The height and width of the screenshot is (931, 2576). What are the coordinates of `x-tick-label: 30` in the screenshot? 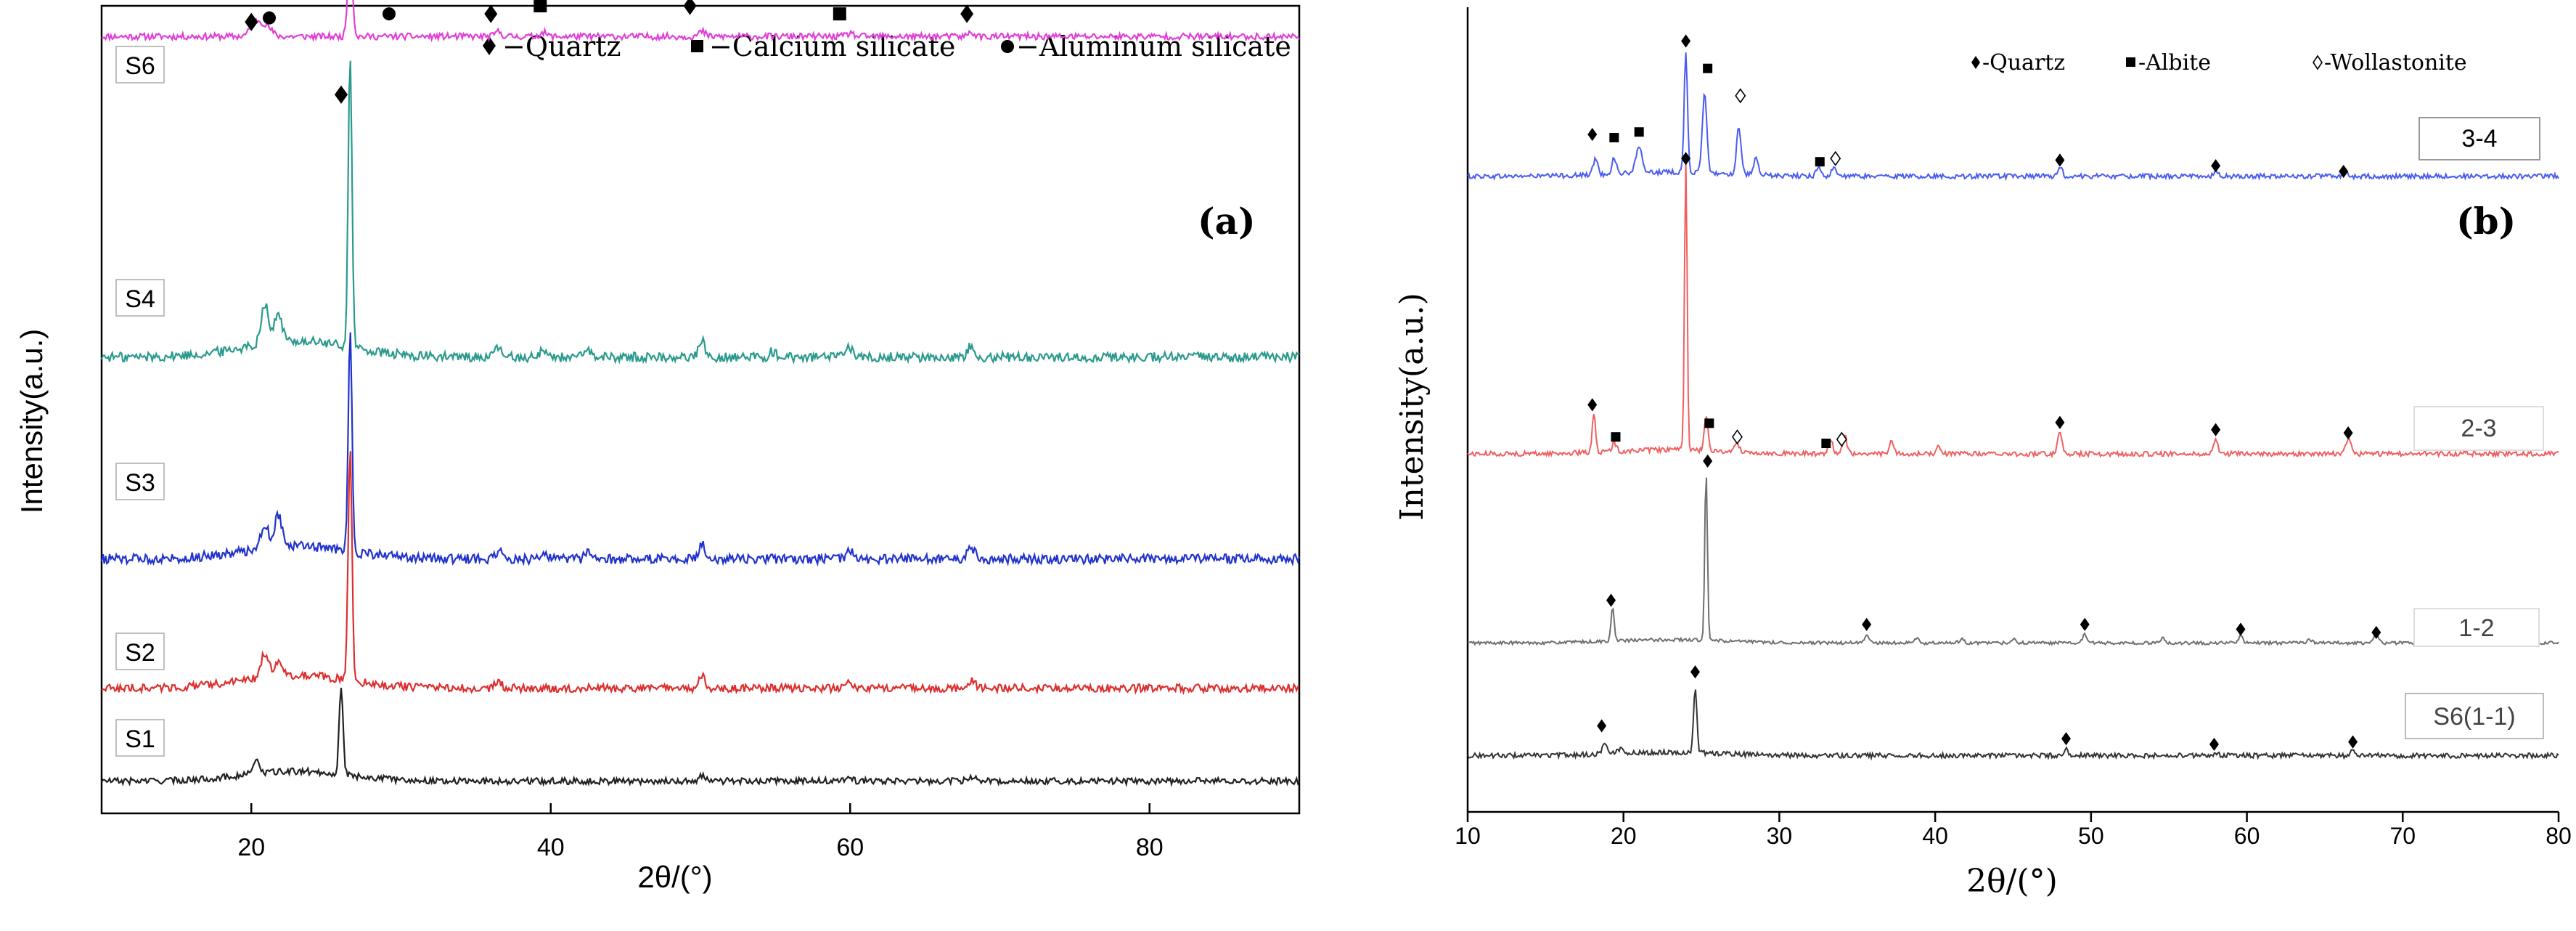 It's located at (1780, 836).